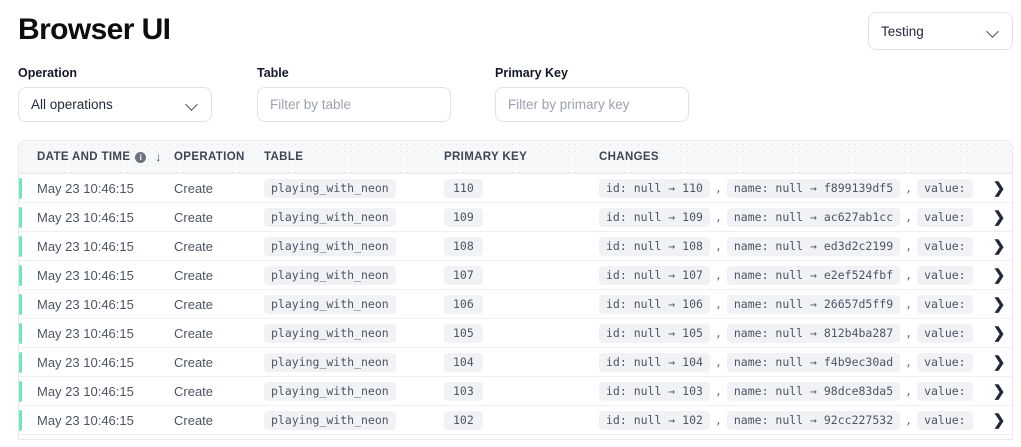 This screenshot has width=1021, height=447. Describe the element at coordinates (486, 157) in the screenshot. I see `column-header-primary-key: PRIMARY KEY` at that location.